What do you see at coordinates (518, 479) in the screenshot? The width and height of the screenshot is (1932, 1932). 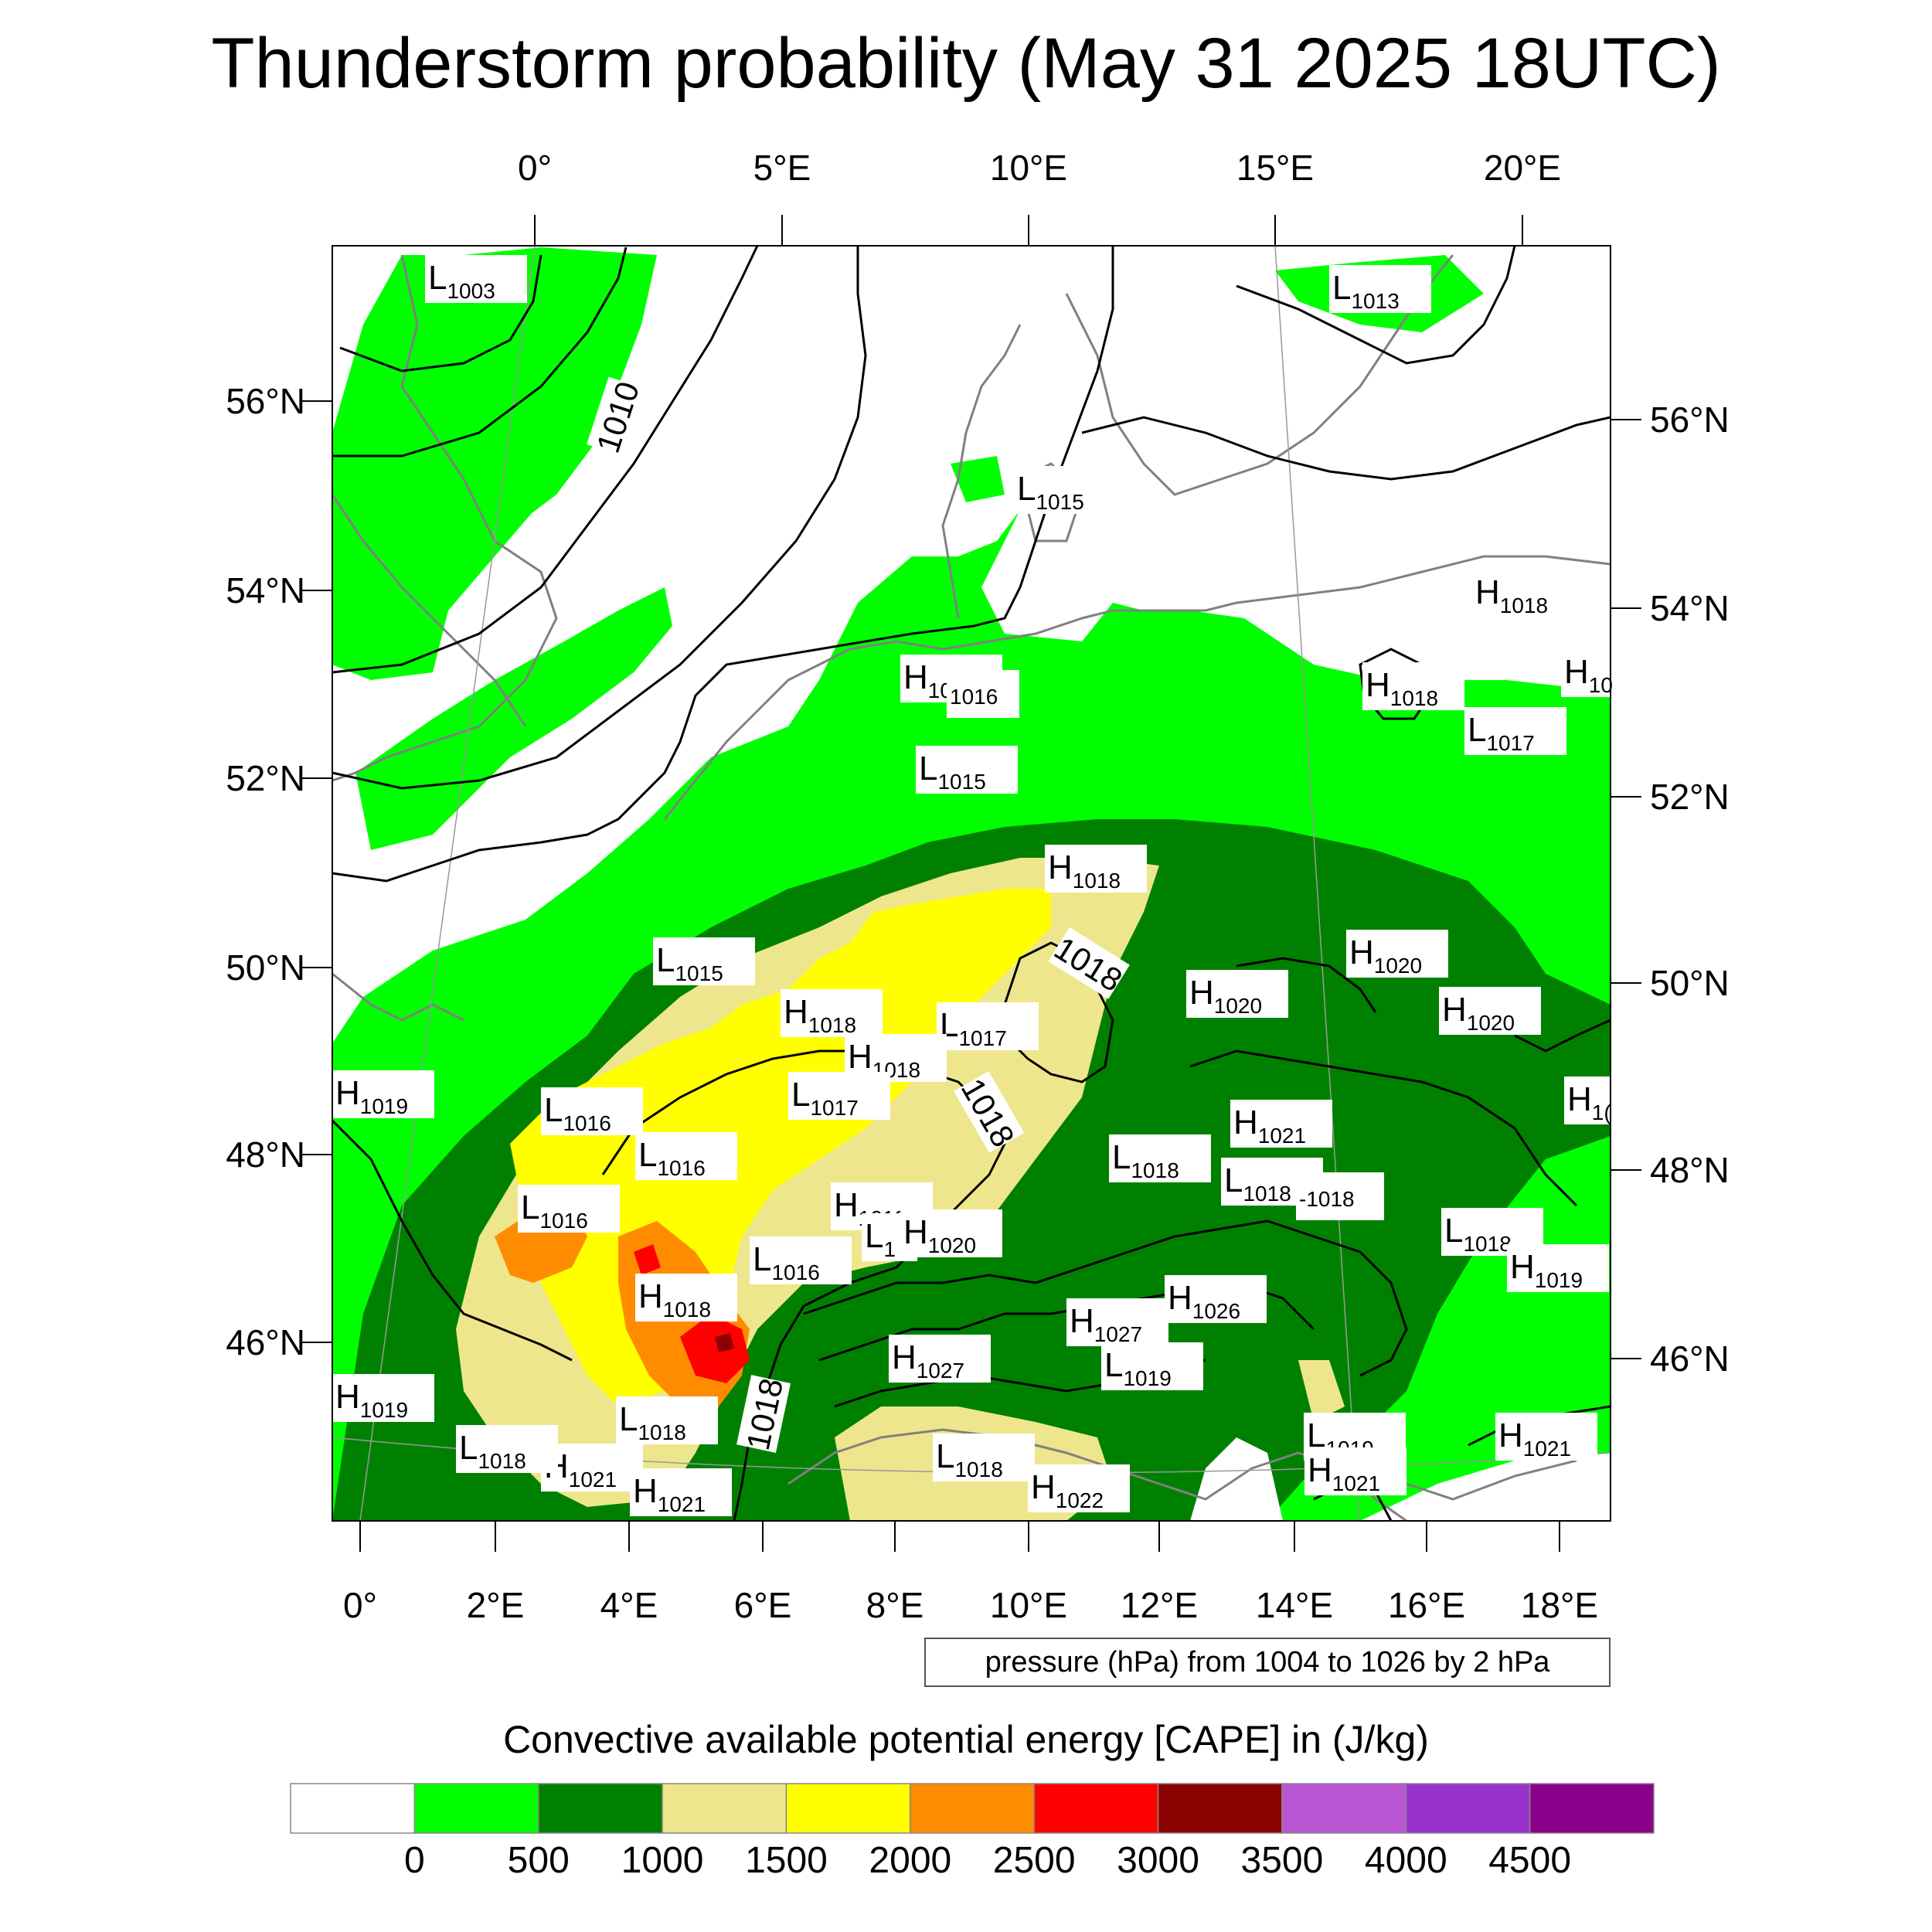 I see `cape-zone-0-500-england` at bounding box center [518, 479].